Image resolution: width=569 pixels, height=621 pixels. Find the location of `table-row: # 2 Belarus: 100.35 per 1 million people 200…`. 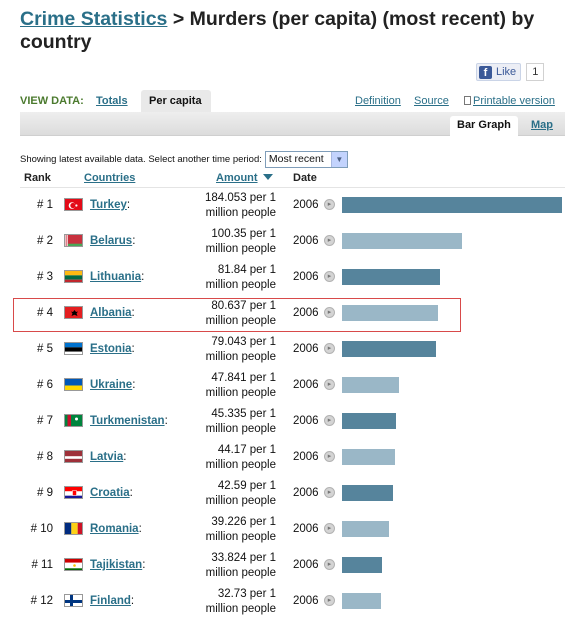

table-row: # 2 Belarus: 100.35 per 1 million people 200… is located at coordinates (284, 243).